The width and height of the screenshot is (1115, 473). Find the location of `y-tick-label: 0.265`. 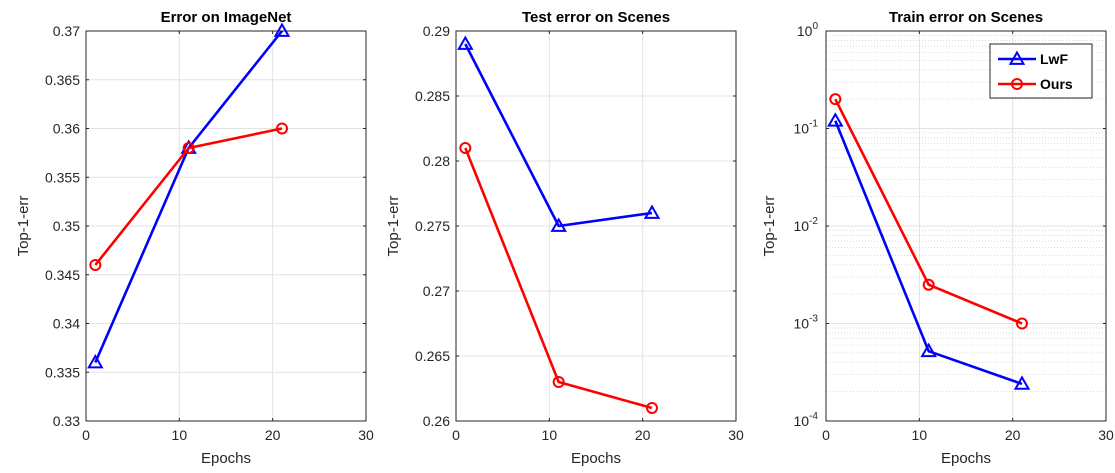

y-tick-label: 0.265 is located at coordinates (432, 356).